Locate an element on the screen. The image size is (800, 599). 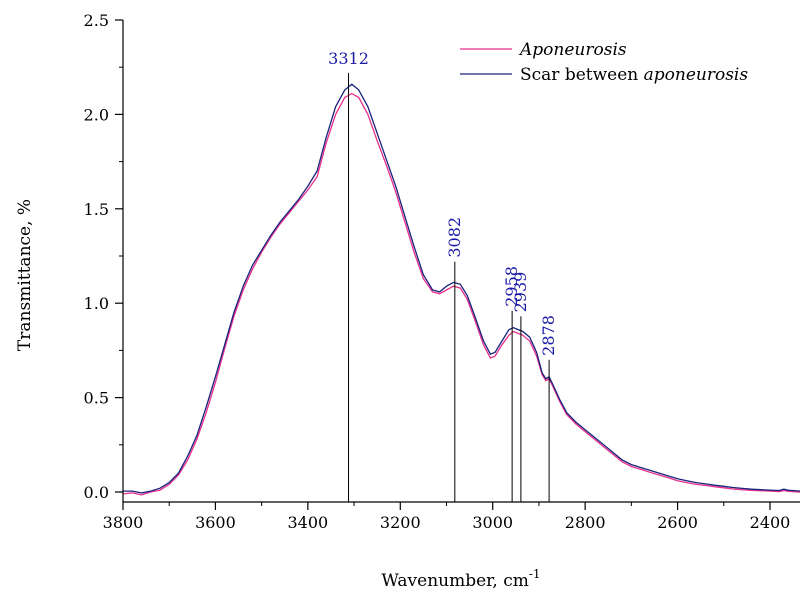
peak-label-2878: 2878 is located at coordinates (548, 335).